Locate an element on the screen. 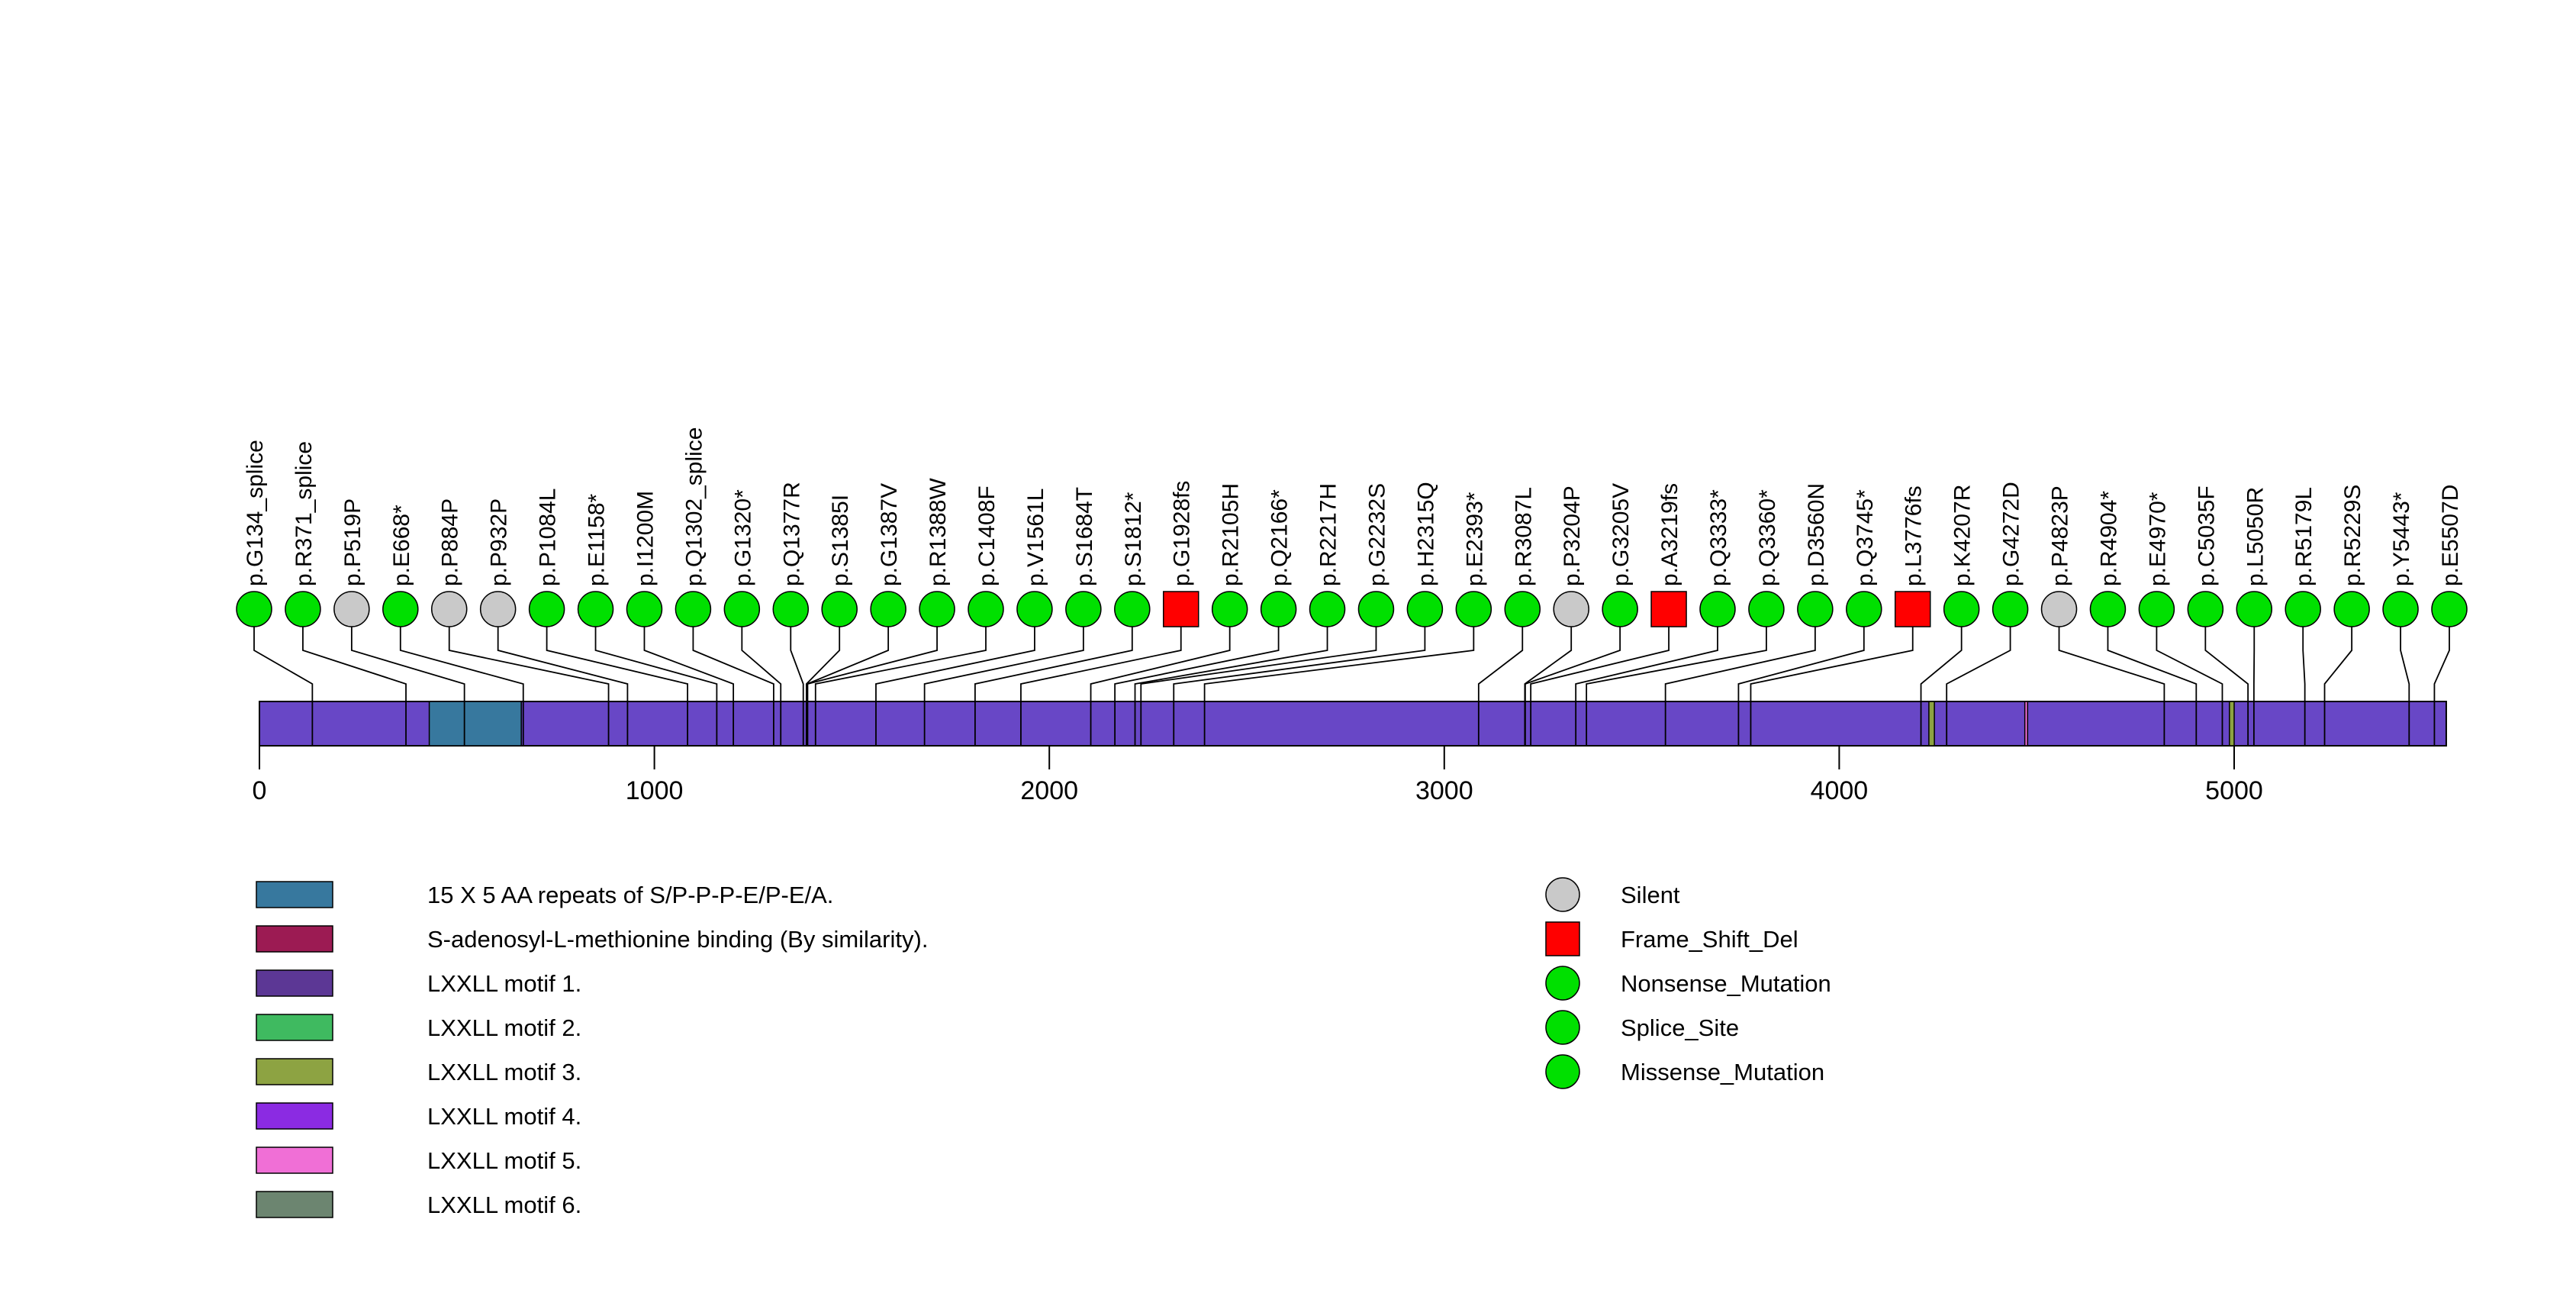 This screenshot has width=2576, height=1290. mutation-label: p.P4823P is located at coordinates (2060, 536).